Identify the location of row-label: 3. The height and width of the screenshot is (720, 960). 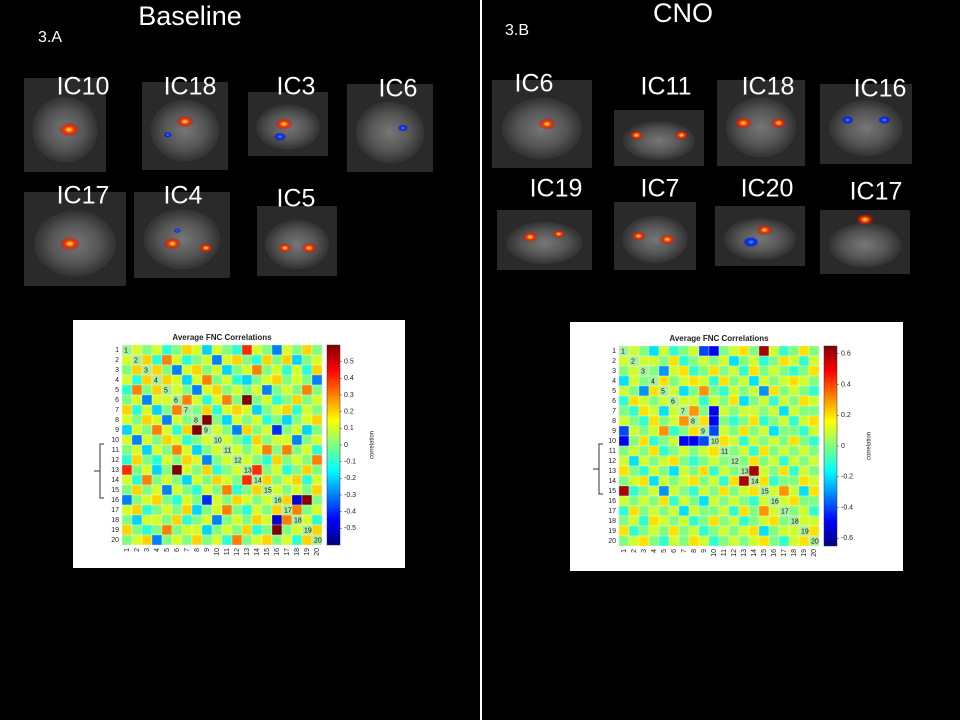
(117, 370).